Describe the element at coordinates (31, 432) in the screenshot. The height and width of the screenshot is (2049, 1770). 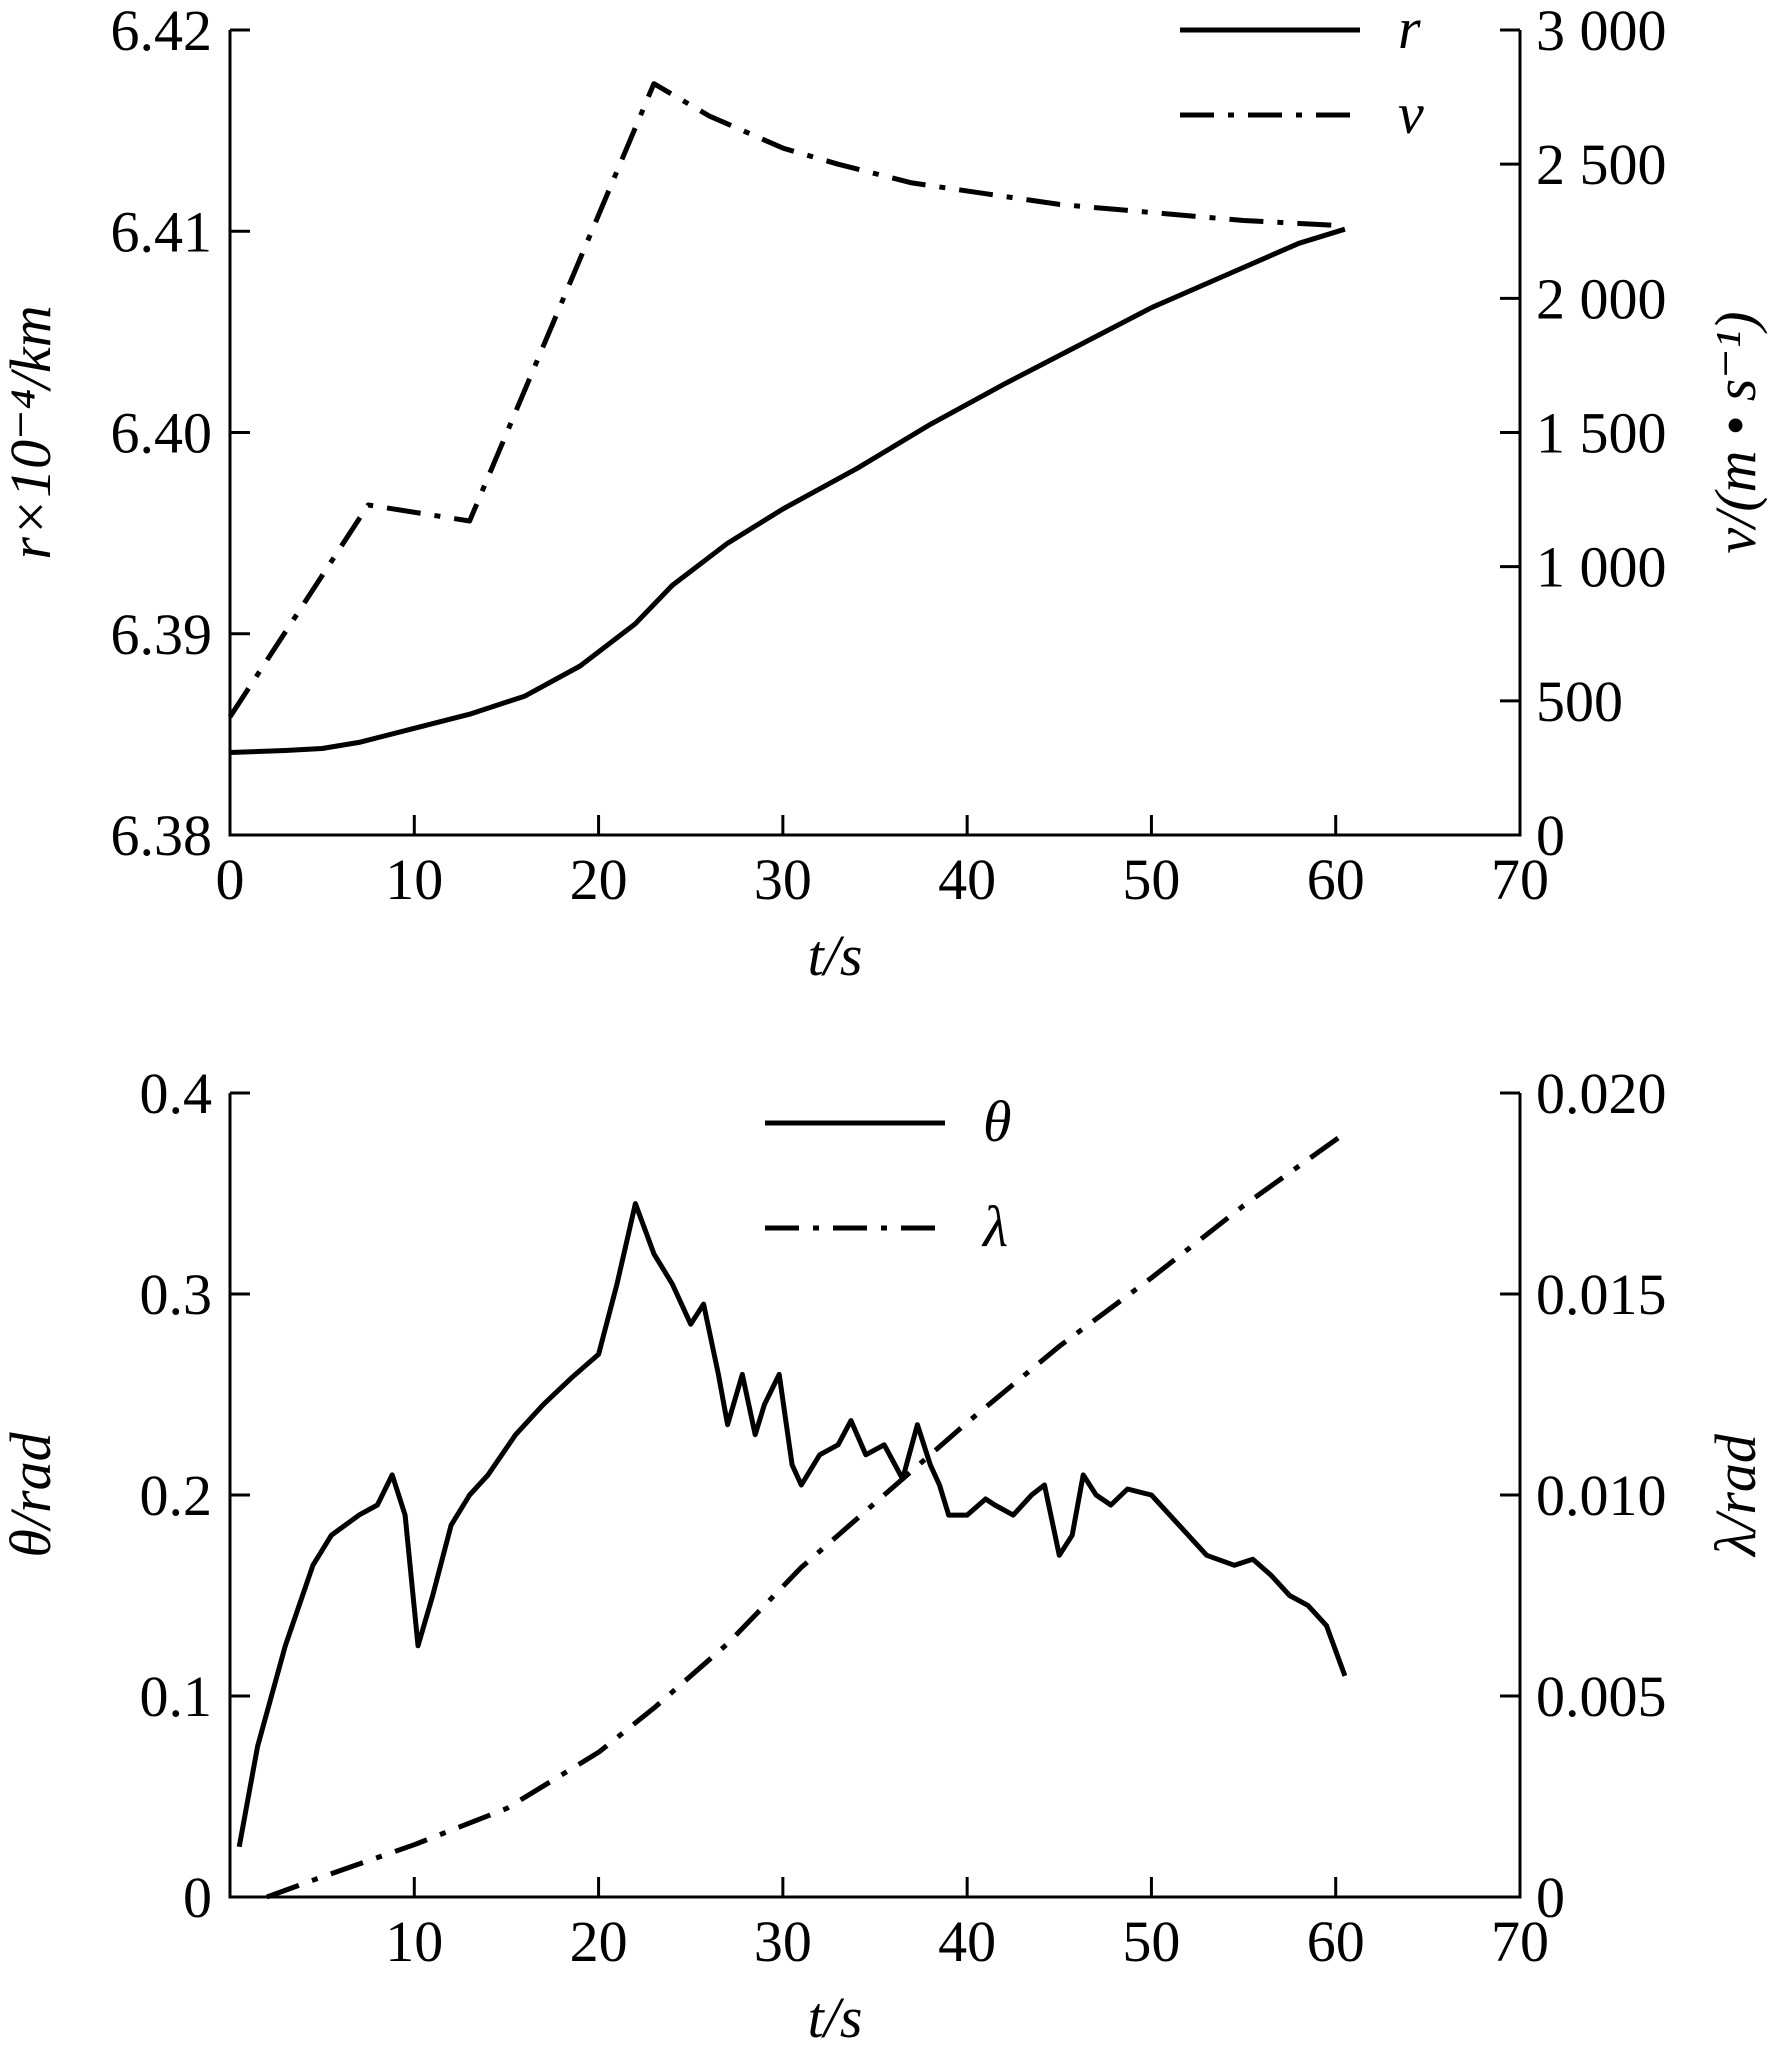
I see `y-left-axis-title: r×10⁻⁴/km` at that location.